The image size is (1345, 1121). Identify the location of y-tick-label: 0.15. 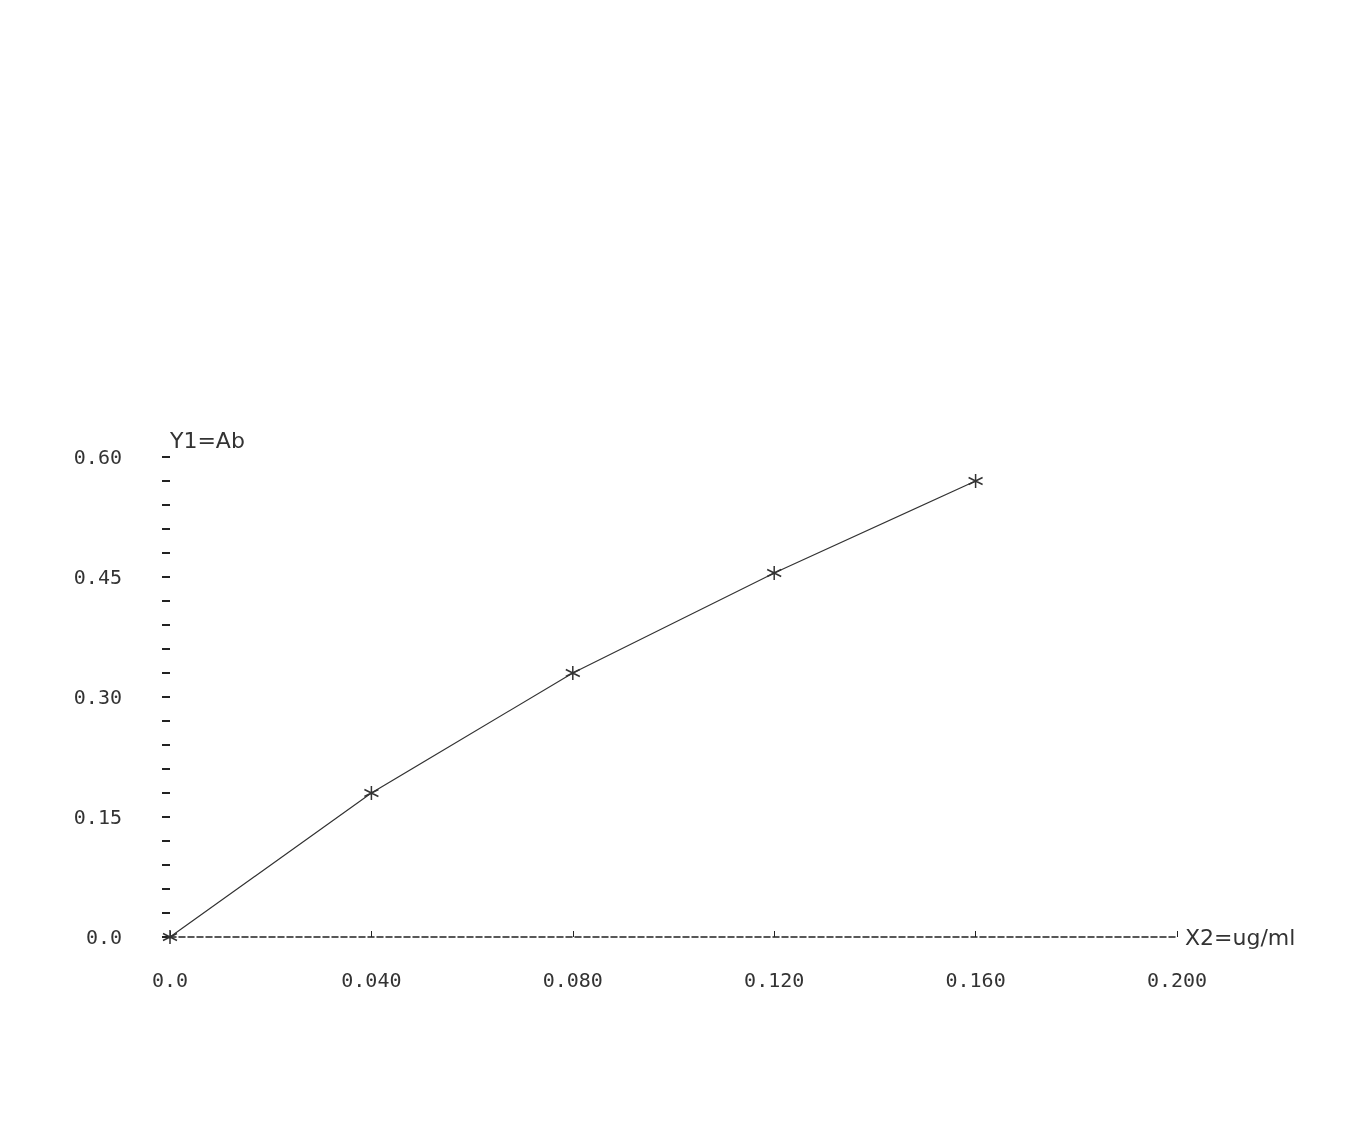
(97, 817).